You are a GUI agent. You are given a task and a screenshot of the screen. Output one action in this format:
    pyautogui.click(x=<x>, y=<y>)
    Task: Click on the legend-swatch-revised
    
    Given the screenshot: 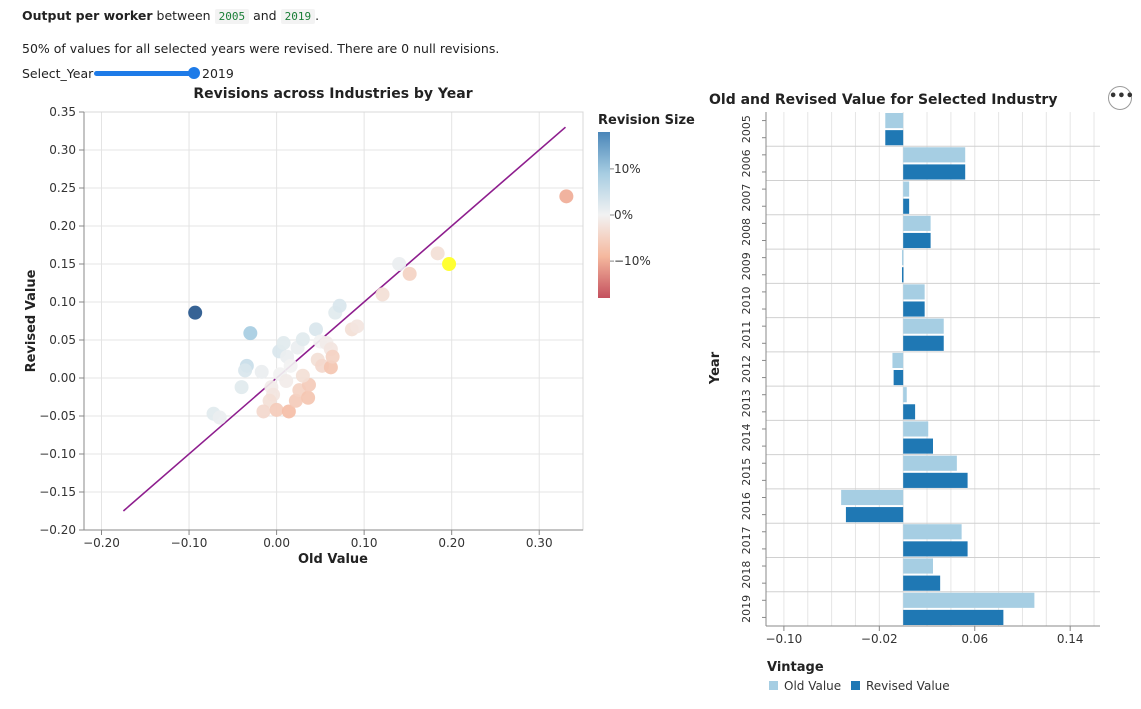 What is the action you would take?
    pyautogui.click(x=855, y=685)
    